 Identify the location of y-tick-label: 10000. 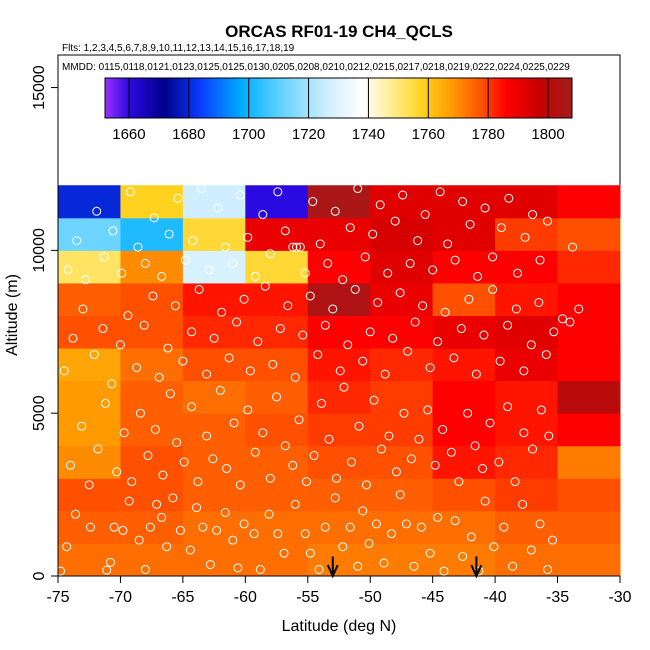
(39, 250).